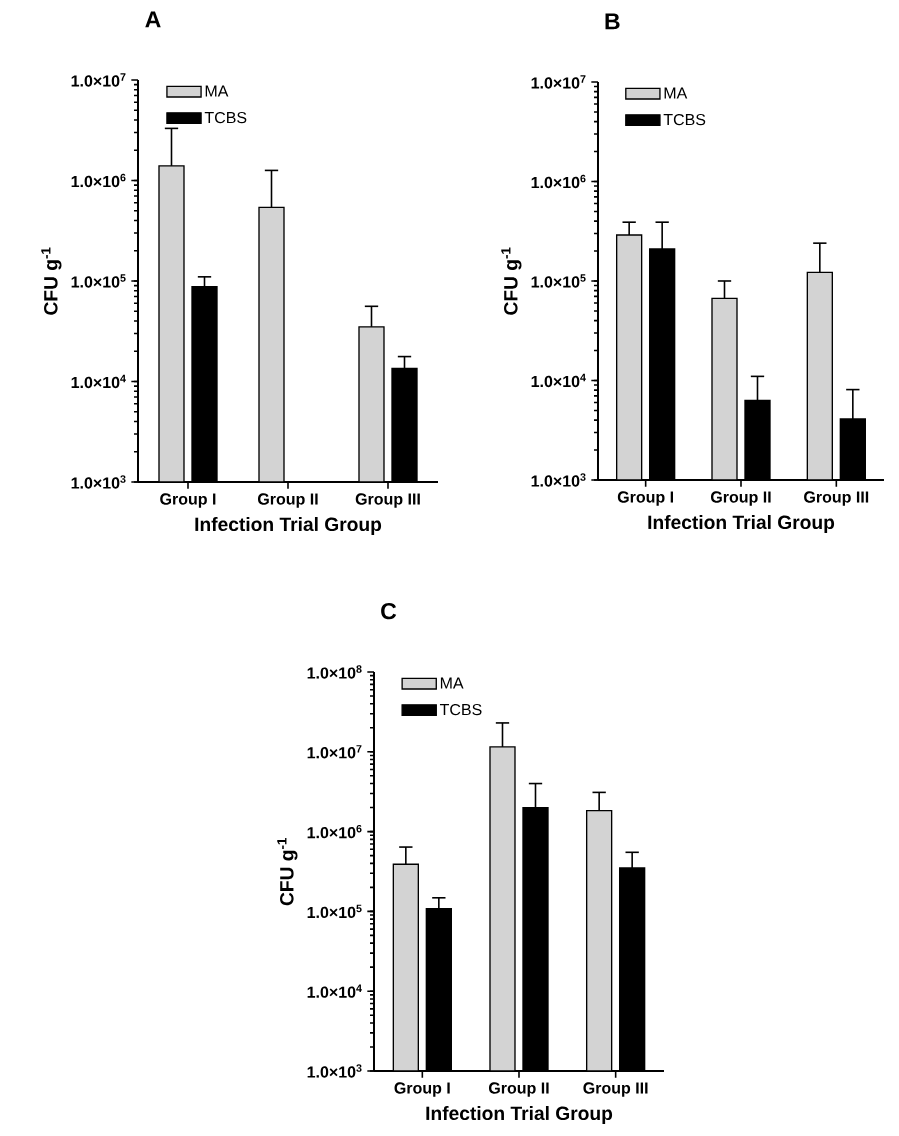 The image size is (899, 1136). What do you see at coordinates (389, 611) in the screenshot?
I see `chart-title: C` at bounding box center [389, 611].